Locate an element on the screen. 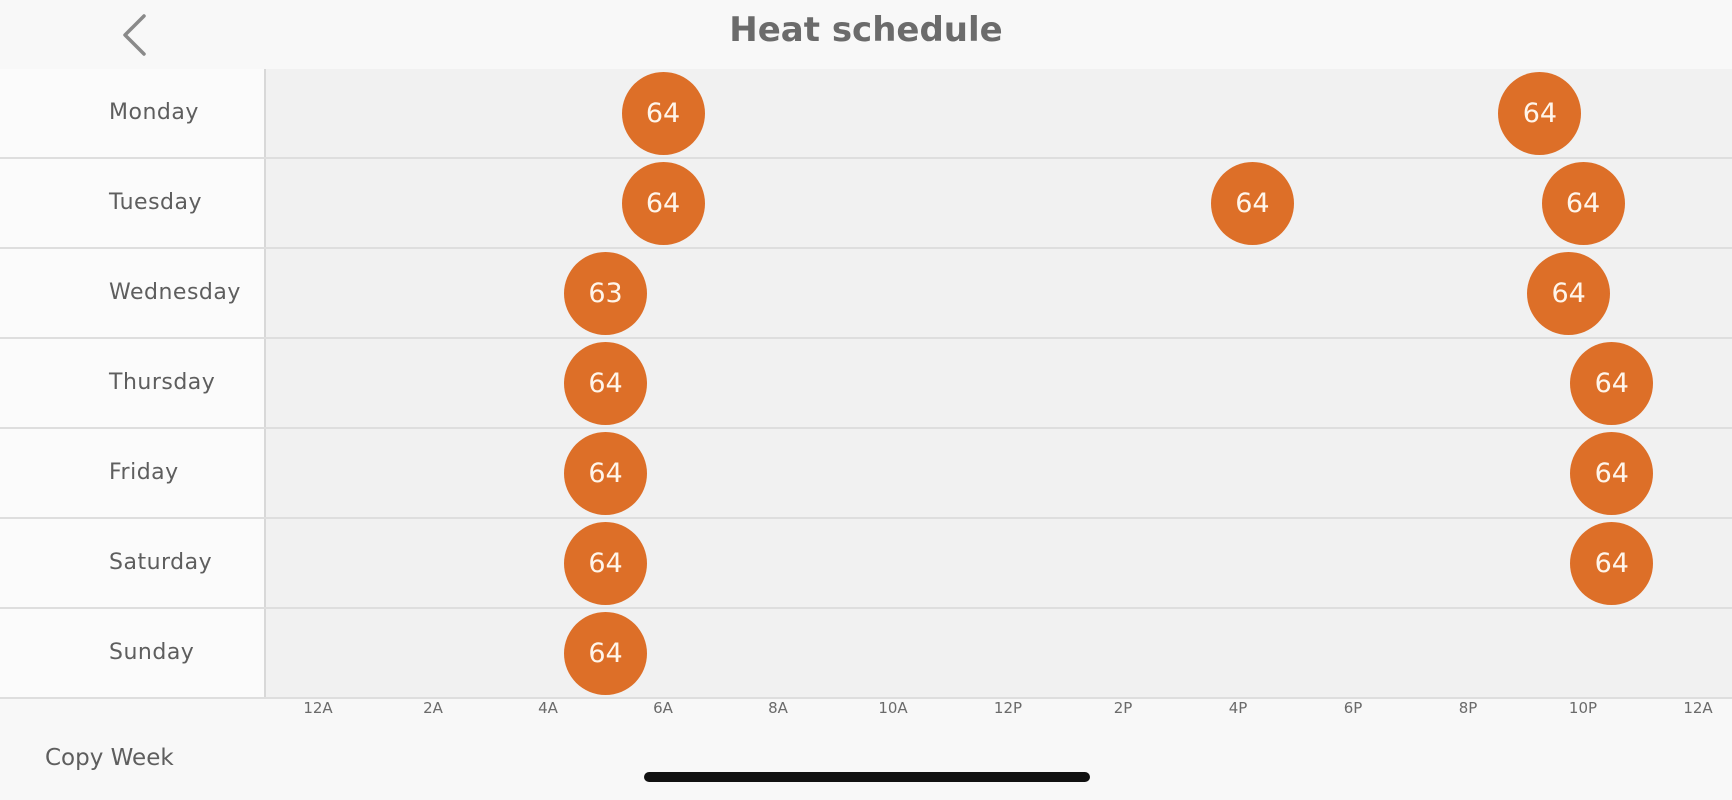 This screenshot has width=1732, height=800. day-label-cell: Wednesday is located at coordinates (133, 293).